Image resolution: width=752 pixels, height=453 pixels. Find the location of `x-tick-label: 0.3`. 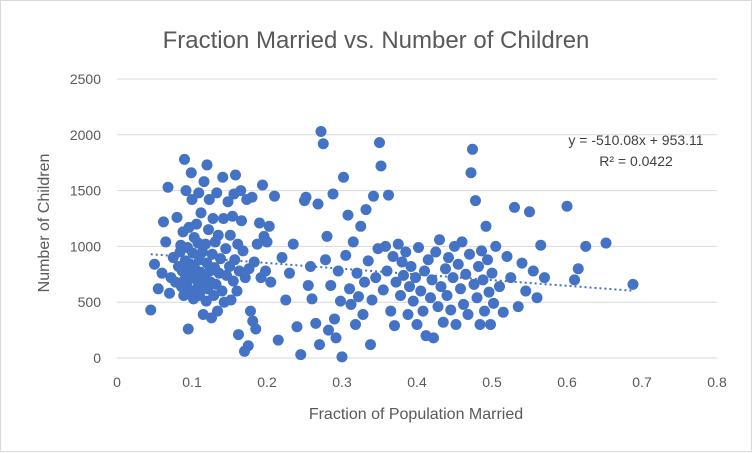

x-tick-label: 0.3 is located at coordinates (342, 382).